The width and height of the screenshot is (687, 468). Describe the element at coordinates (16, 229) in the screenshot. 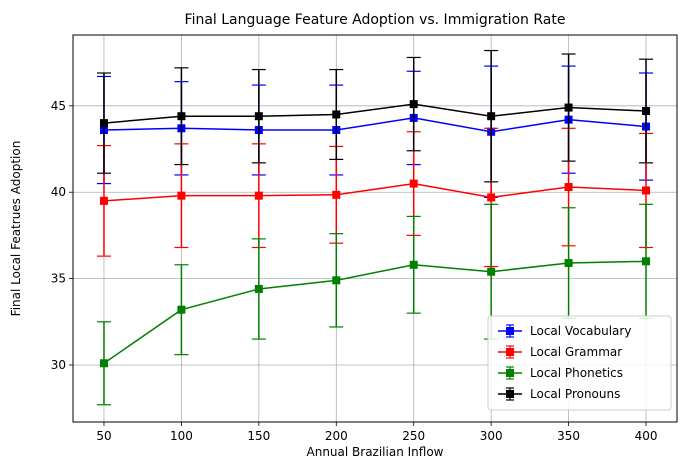

I see `y-axis-title: Final Local Featrues Adoption` at that location.